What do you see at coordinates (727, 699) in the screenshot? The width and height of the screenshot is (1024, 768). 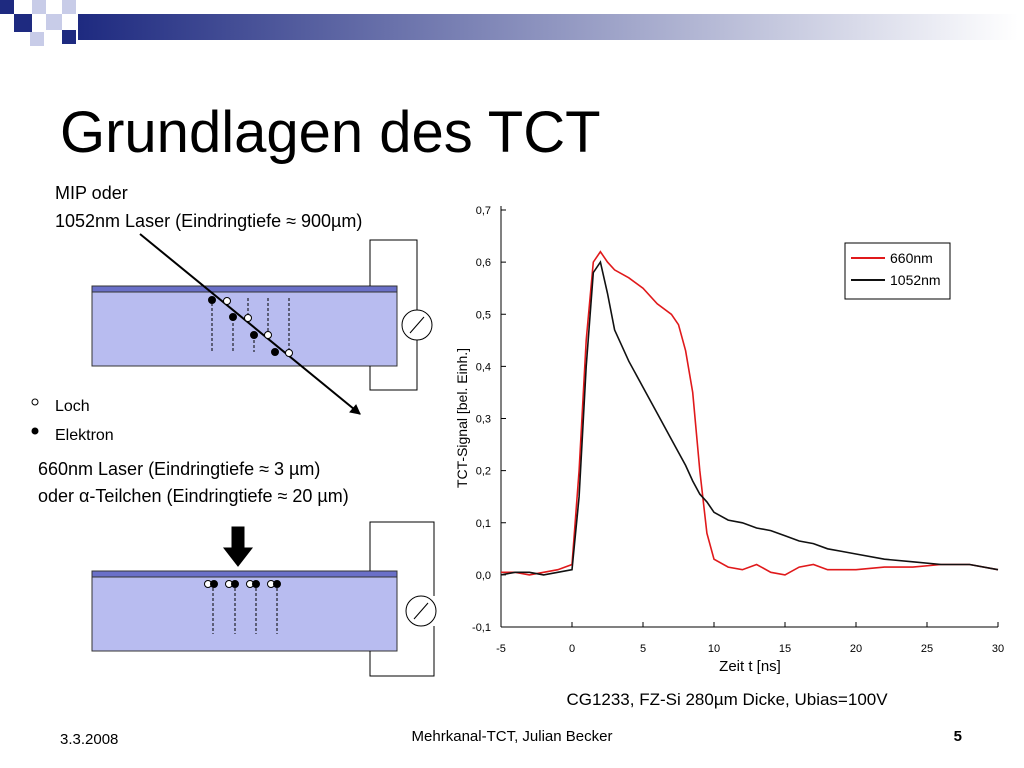 I see `chart-caption: CG1233, FZ-Si 280µm Dicke, Ubias=100V` at bounding box center [727, 699].